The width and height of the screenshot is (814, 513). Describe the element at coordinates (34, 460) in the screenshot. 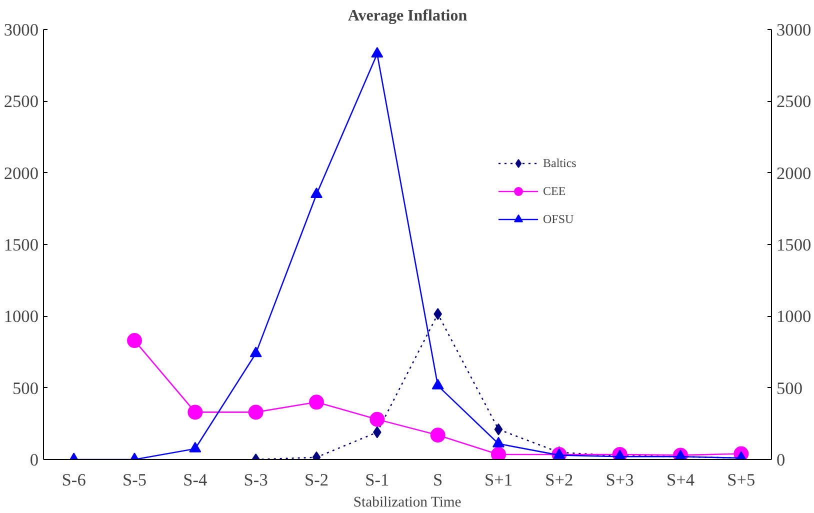

I see `y-tick-label: 0` at that location.